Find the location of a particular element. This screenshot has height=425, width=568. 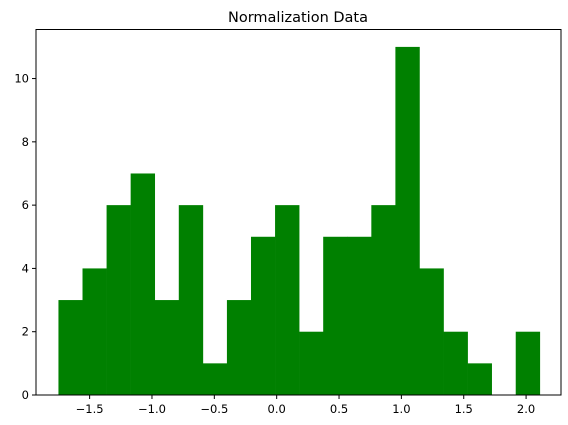

x-tick-label: 1.5 is located at coordinates (464, 409).